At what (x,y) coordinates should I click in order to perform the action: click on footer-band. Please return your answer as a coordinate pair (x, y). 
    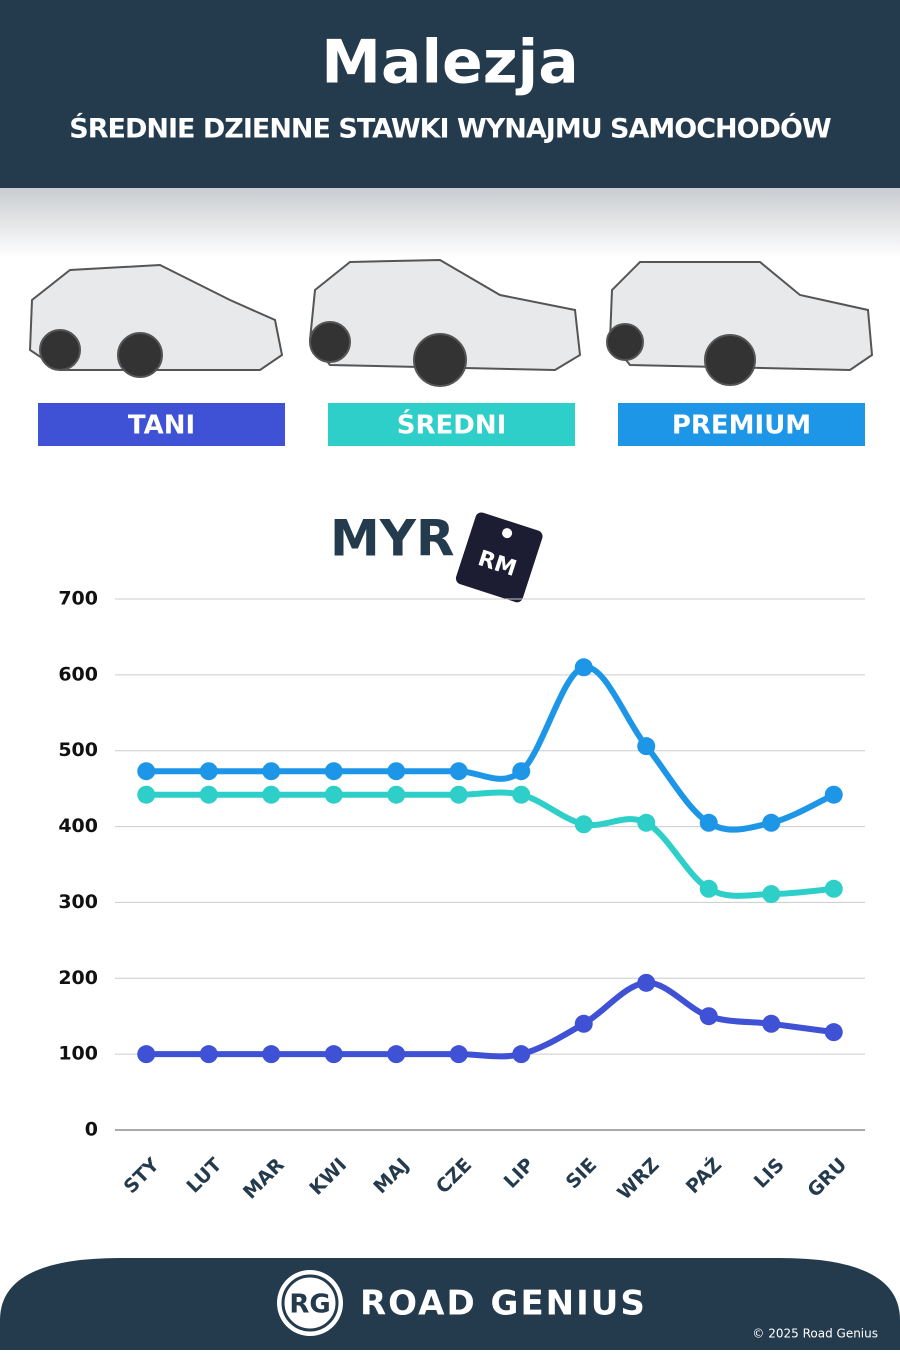
    Looking at the image, I should click on (450, 1304).